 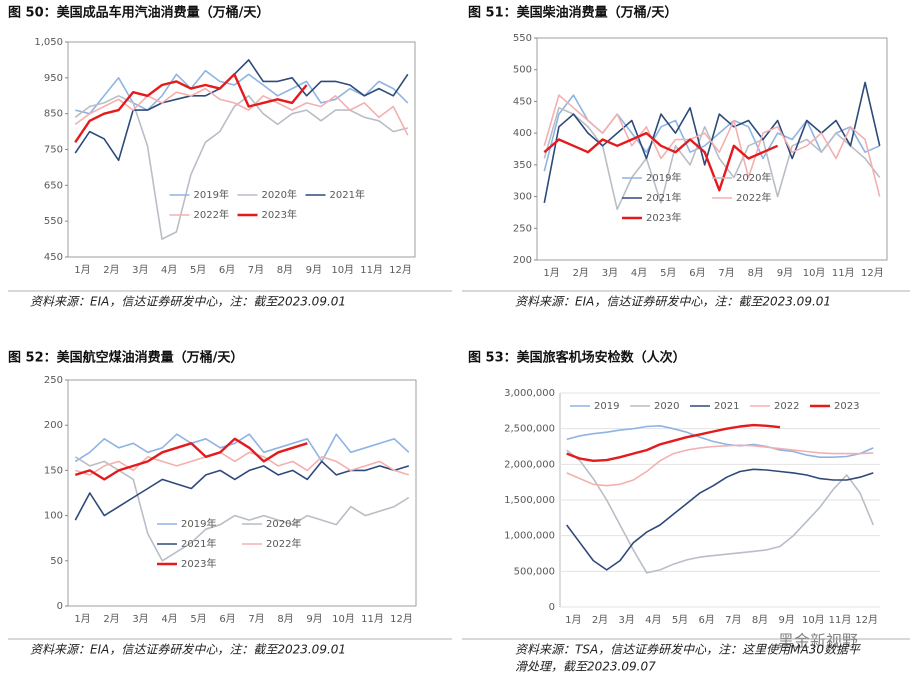 What do you see at coordinates (534, 571) in the screenshot?
I see `y-tick-label: 500,000` at bounding box center [534, 571].